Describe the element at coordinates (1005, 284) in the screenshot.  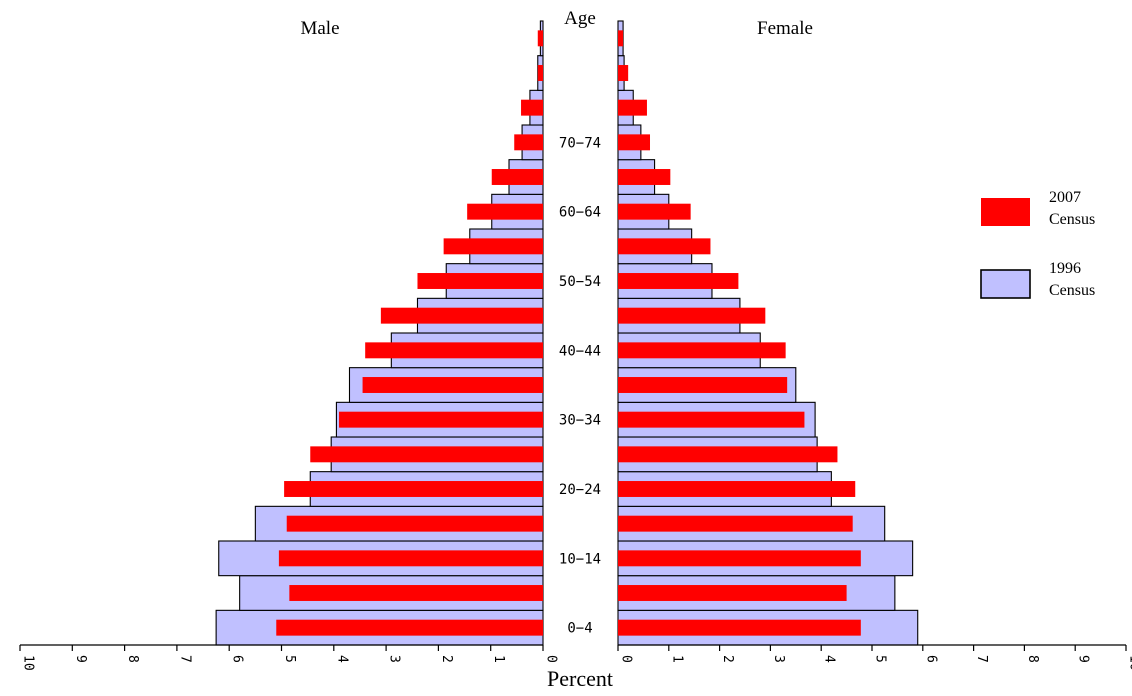
I see `legend-swatch-1996` at that location.